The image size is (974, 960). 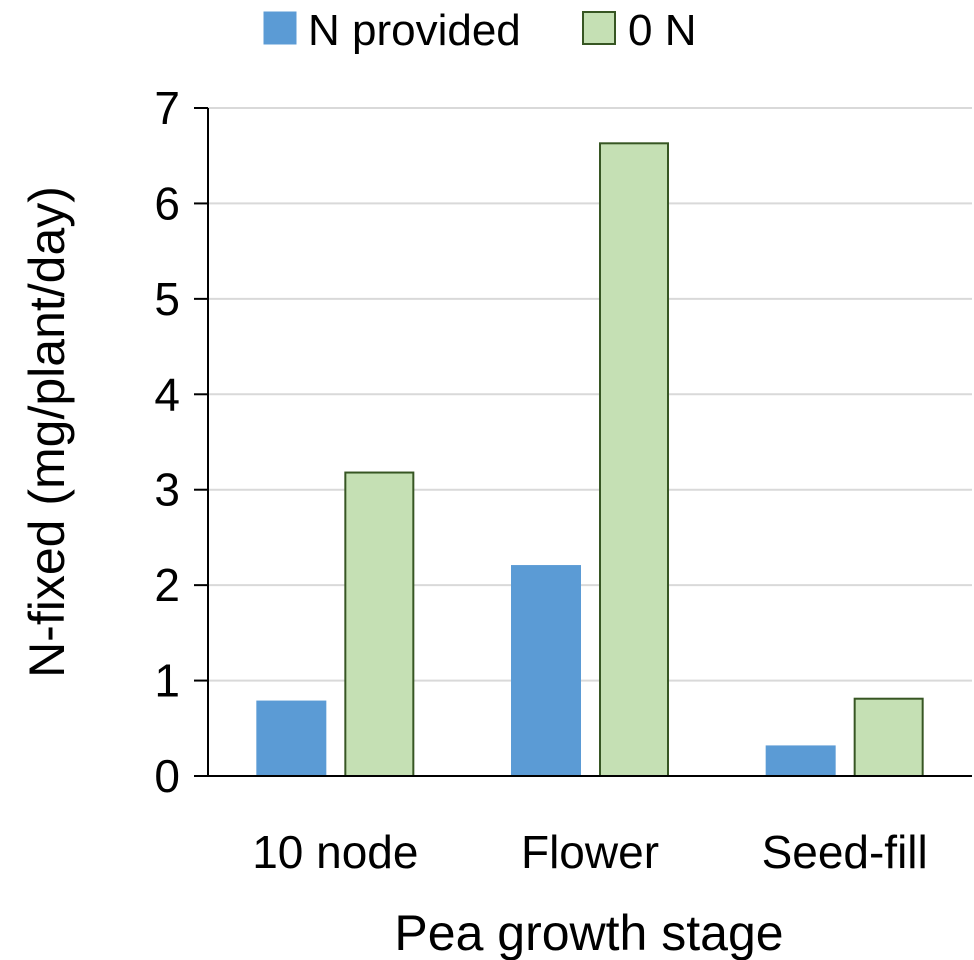 What do you see at coordinates (379, 624) in the screenshot?
I see `bar-0-n-10-node` at bounding box center [379, 624].